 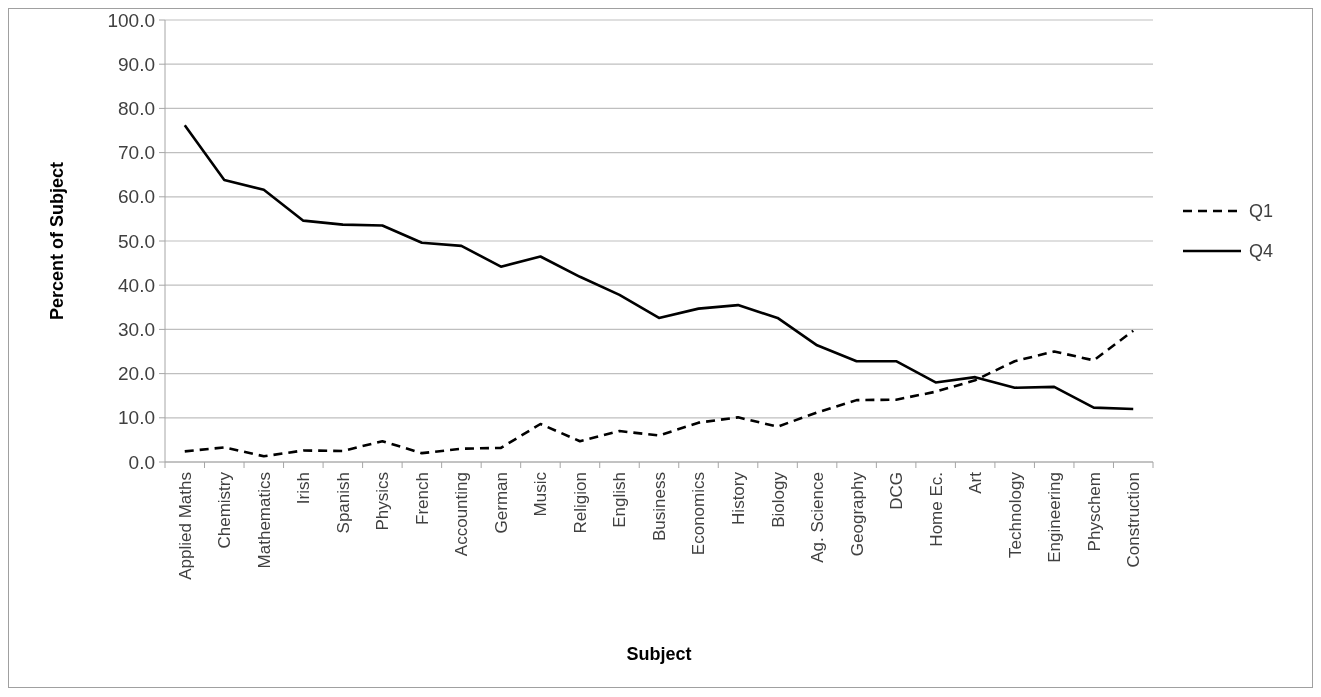 I want to click on x-tick-label: Technology, so click(x=1015, y=515).